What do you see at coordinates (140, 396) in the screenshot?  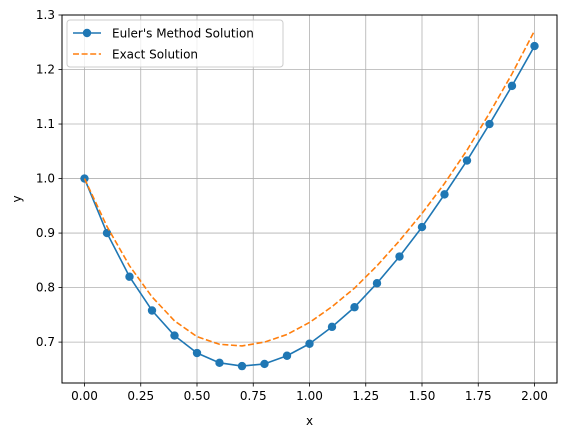 I see `x-tick-label: 0.25` at bounding box center [140, 396].